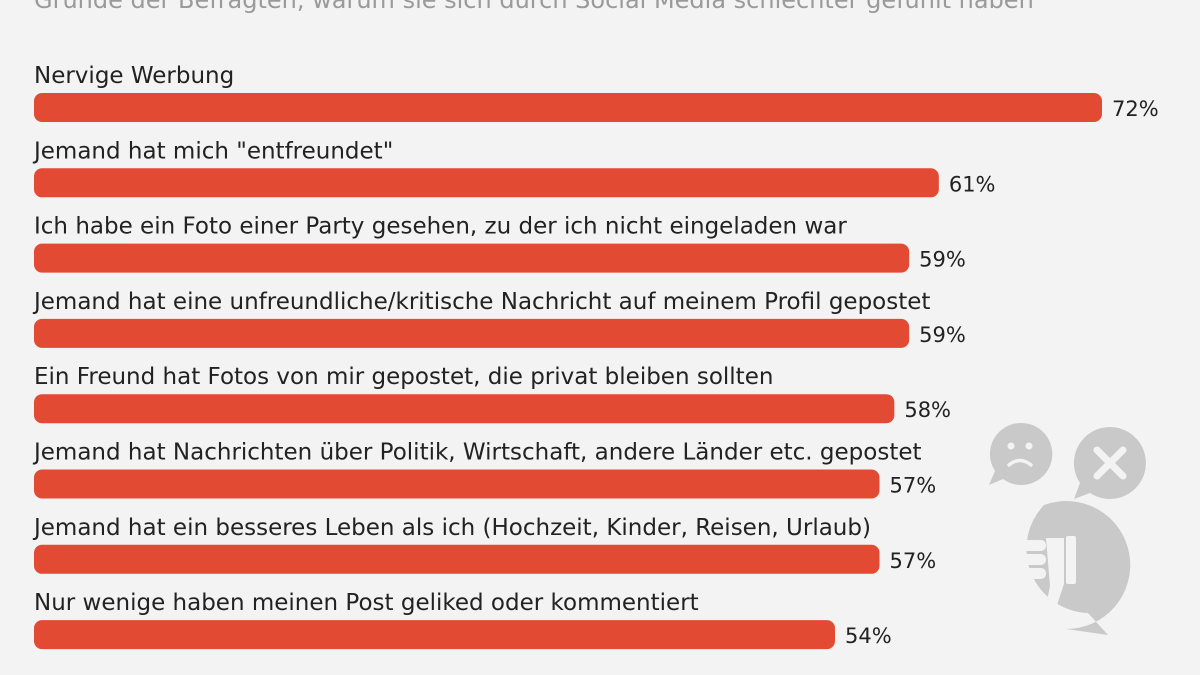 The image size is (1200, 675). Describe the element at coordinates (927, 410) in the screenshot. I see `value-label: 58%` at that location.